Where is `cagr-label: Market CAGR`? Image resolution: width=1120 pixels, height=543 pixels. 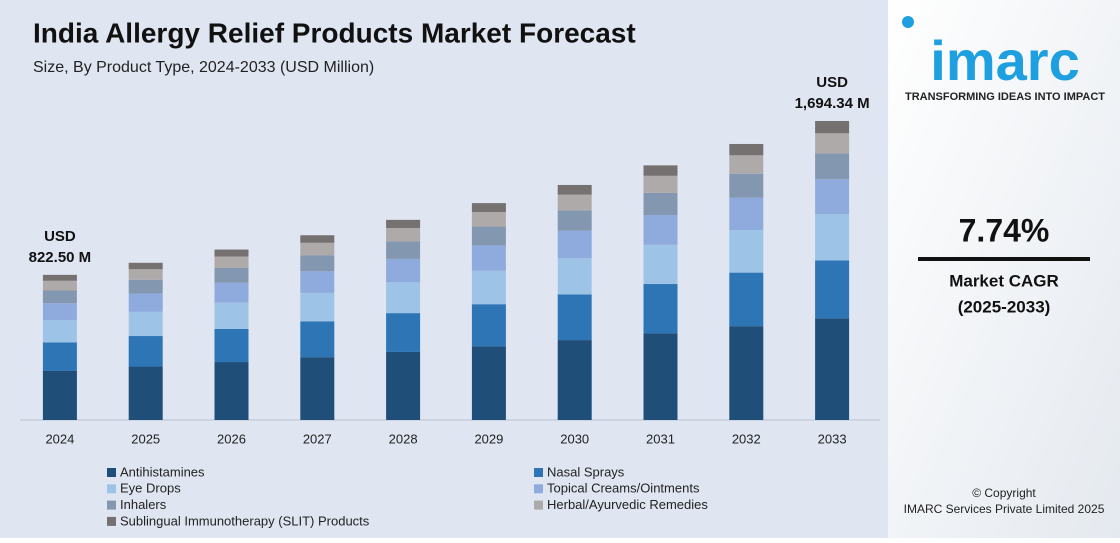
cagr-label: Market CAGR is located at coordinates (1004, 280).